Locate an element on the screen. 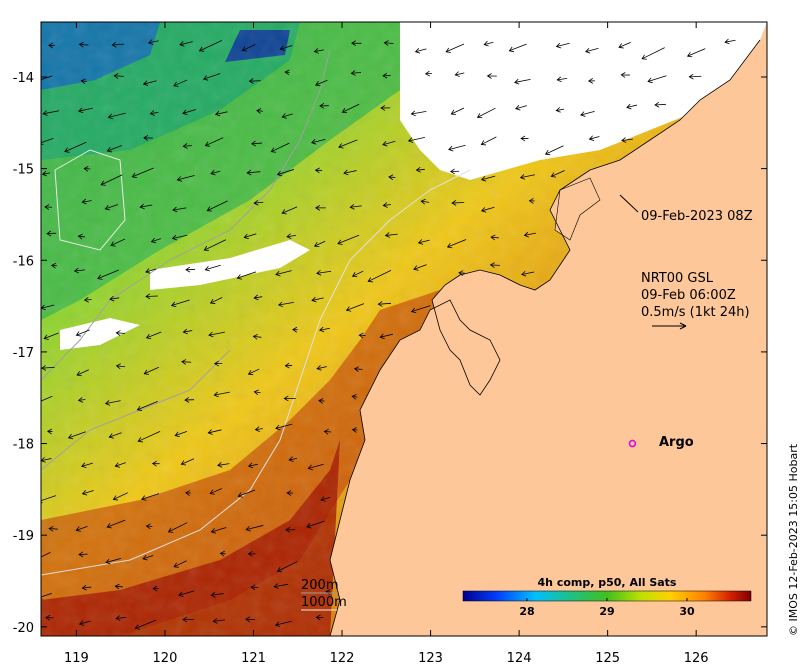 This screenshot has width=810, height=672. scale-arrow-icon is located at coordinates (669, 326).